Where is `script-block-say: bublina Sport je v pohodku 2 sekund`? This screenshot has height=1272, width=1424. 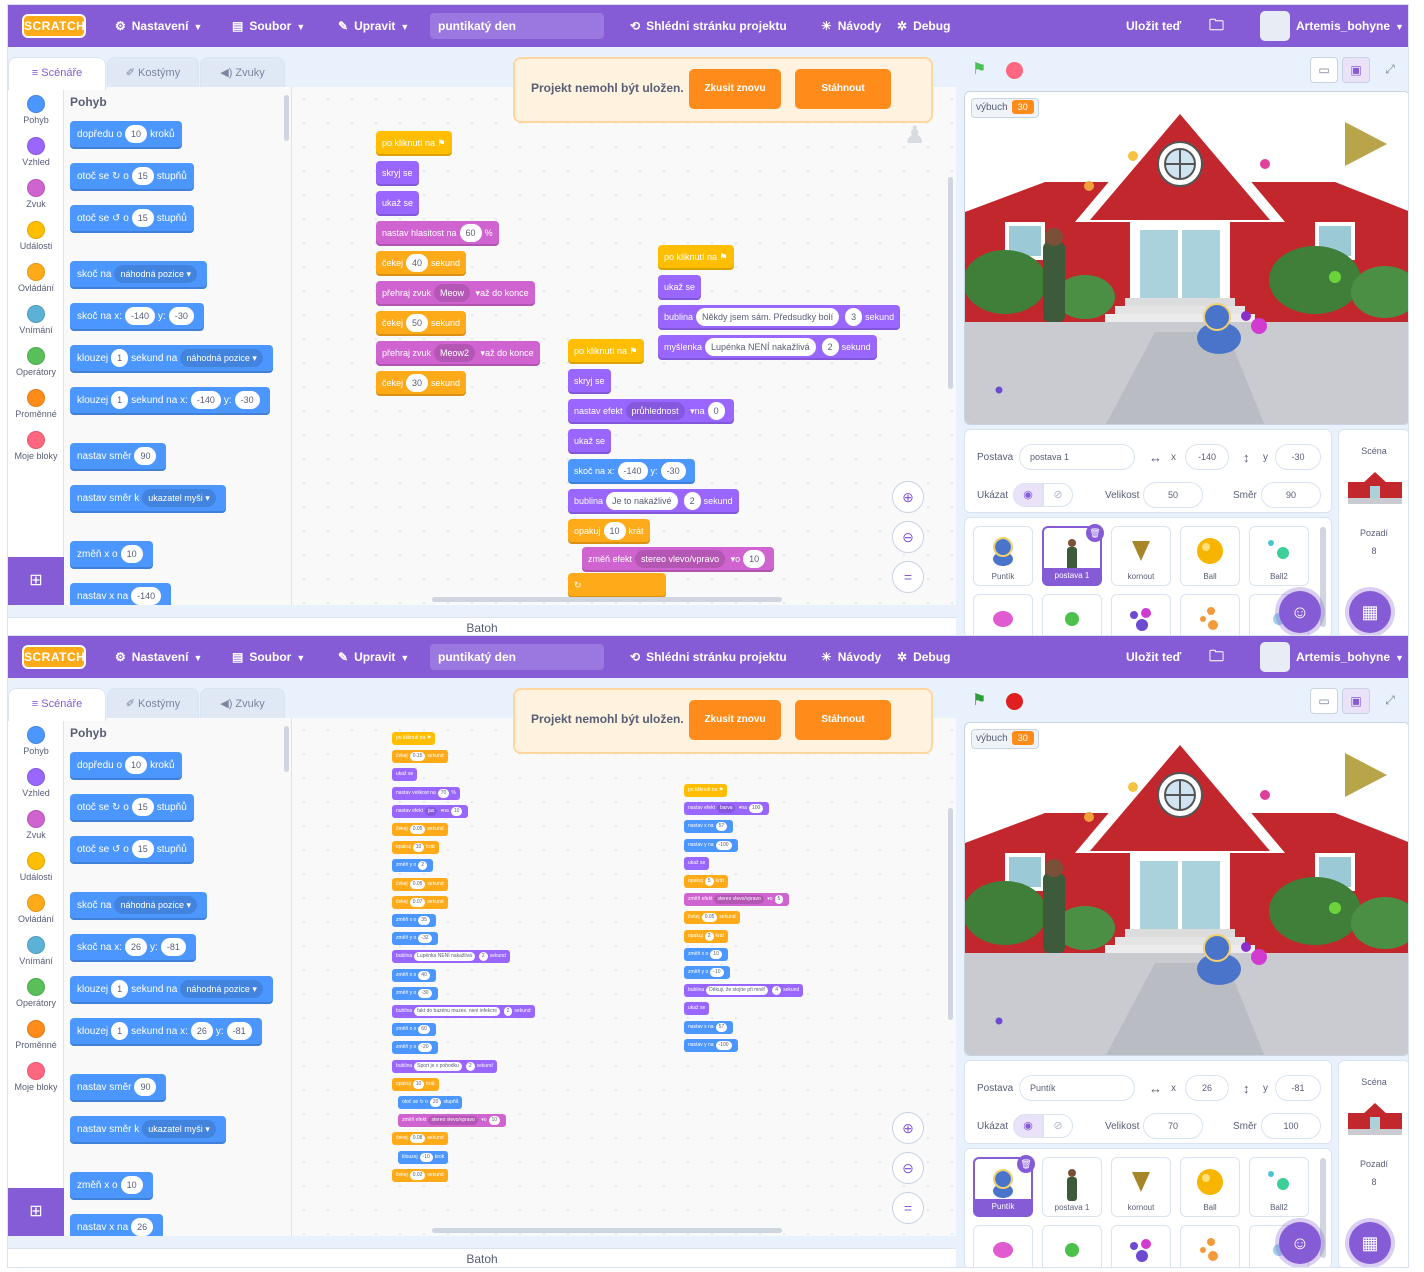
script-block-say: bublina Sport je v pohodku 2 sekund is located at coordinates (444, 1066).